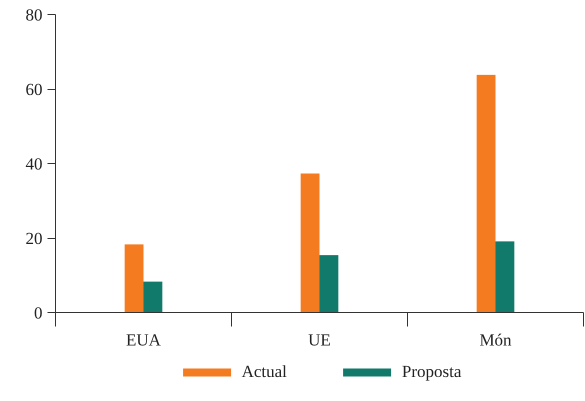  What do you see at coordinates (319, 340) in the screenshot?
I see `x-tick-label: UE` at bounding box center [319, 340].